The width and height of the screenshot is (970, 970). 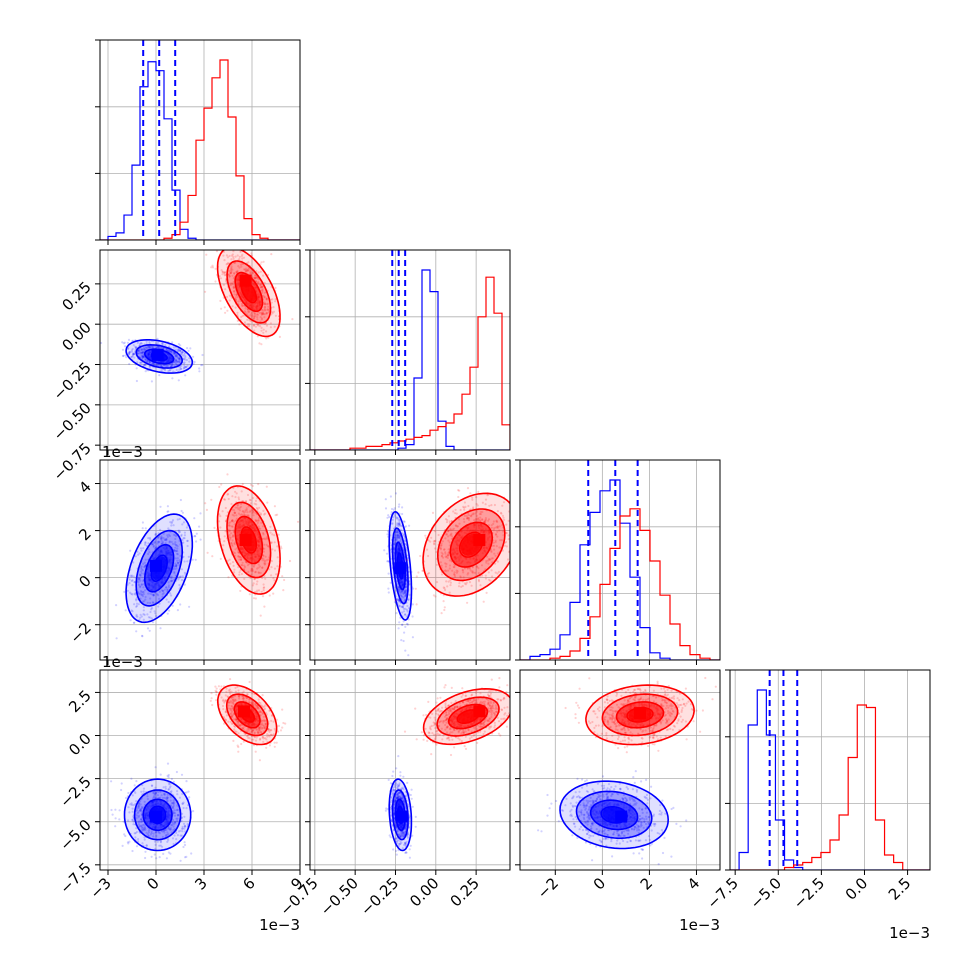 I want to click on y-tick-label: −0.25, so click(x=72, y=381).